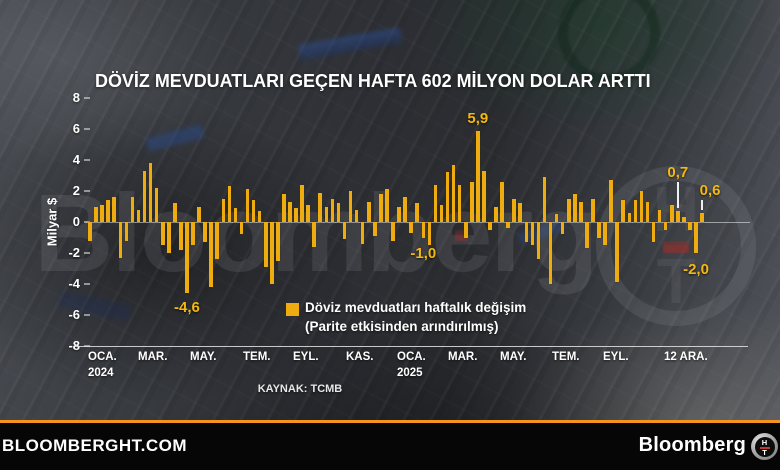 The width and height of the screenshot is (780, 470). Describe the element at coordinates (696, 269) in the screenshot. I see `annotation-value-label: -2,0` at that location.